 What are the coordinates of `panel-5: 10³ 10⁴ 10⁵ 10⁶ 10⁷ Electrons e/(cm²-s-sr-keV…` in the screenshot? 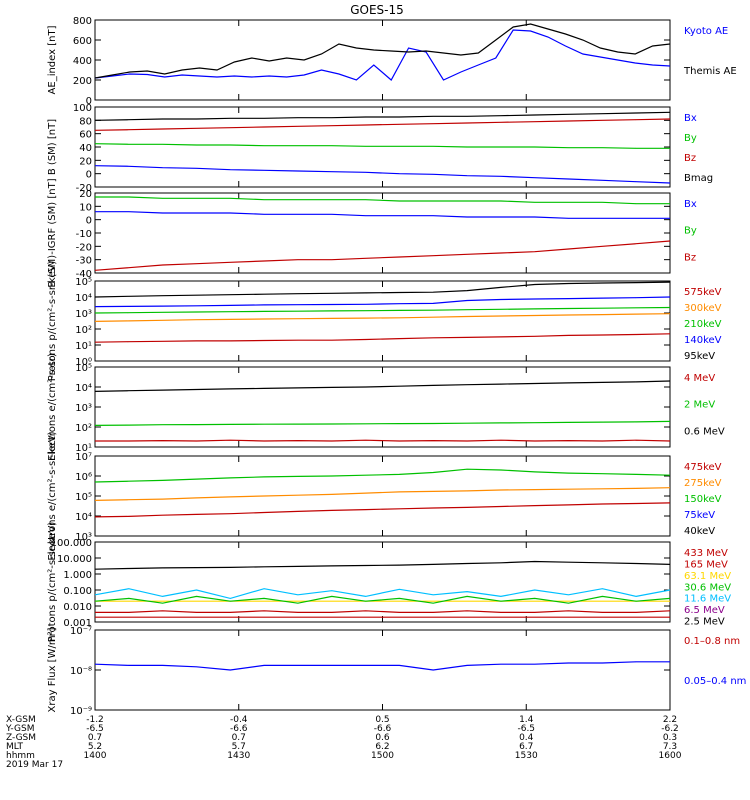 It's located at (384, 495).